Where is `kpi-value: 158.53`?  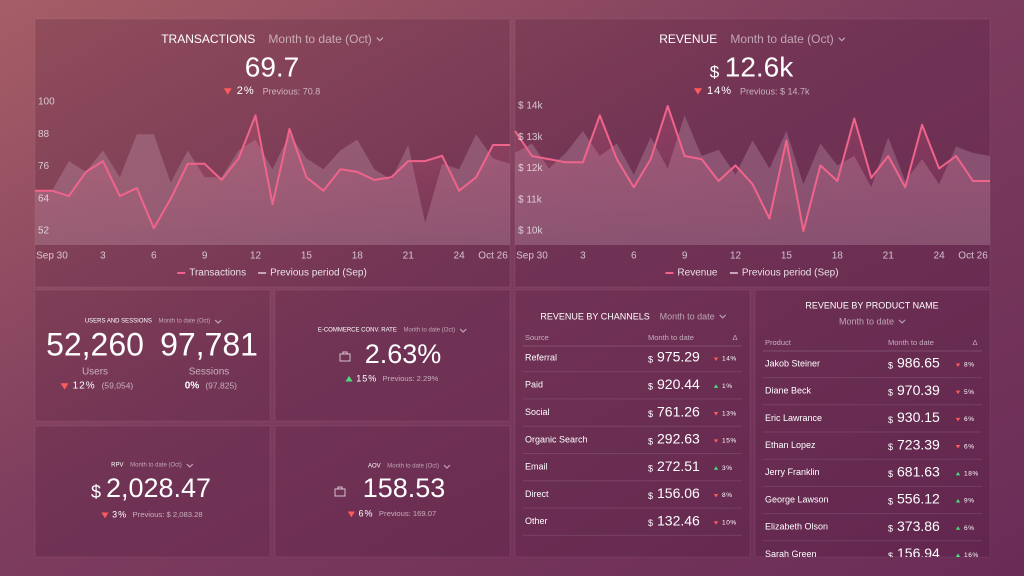
kpi-value: 158.53 is located at coordinates (404, 488).